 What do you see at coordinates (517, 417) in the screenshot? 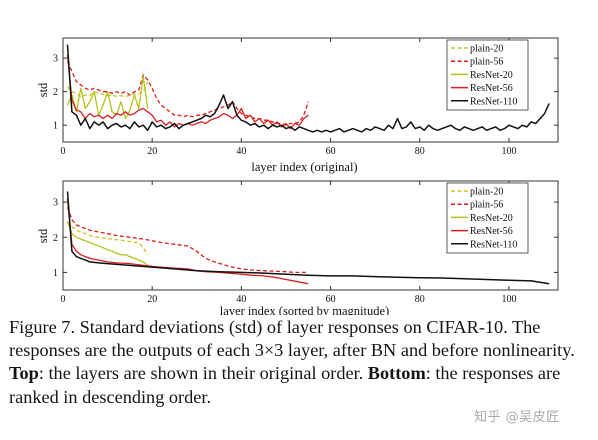
I see `watermark: 知乎 @吴皮匠` at bounding box center [517, 417].